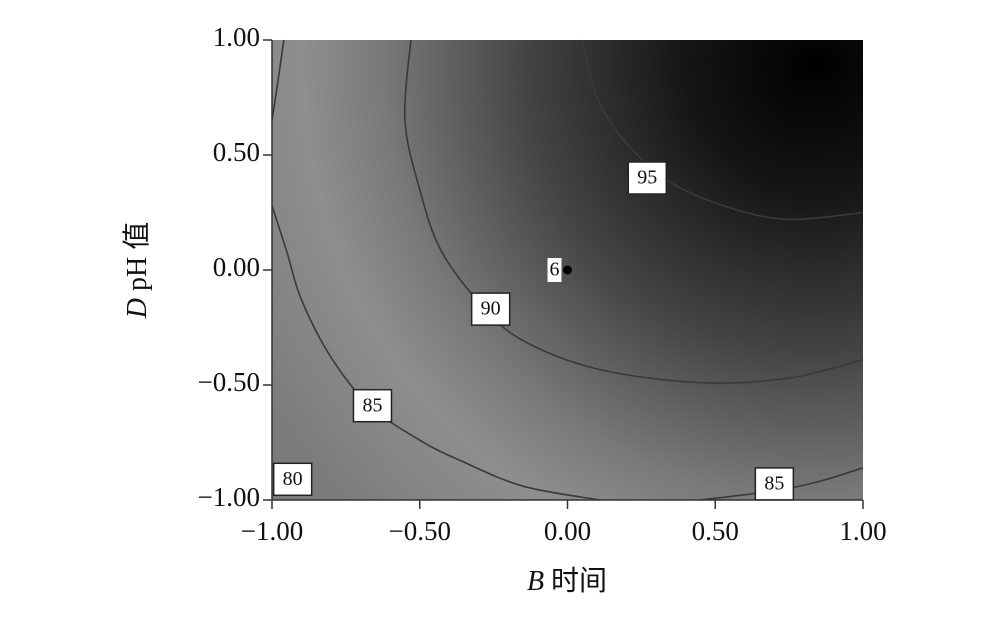 The height and width of the screenshot is (630, 990). Describe the element at coordinates (272, 531) in the screenshot. I see `x-tick-label: −1.00` at that location.